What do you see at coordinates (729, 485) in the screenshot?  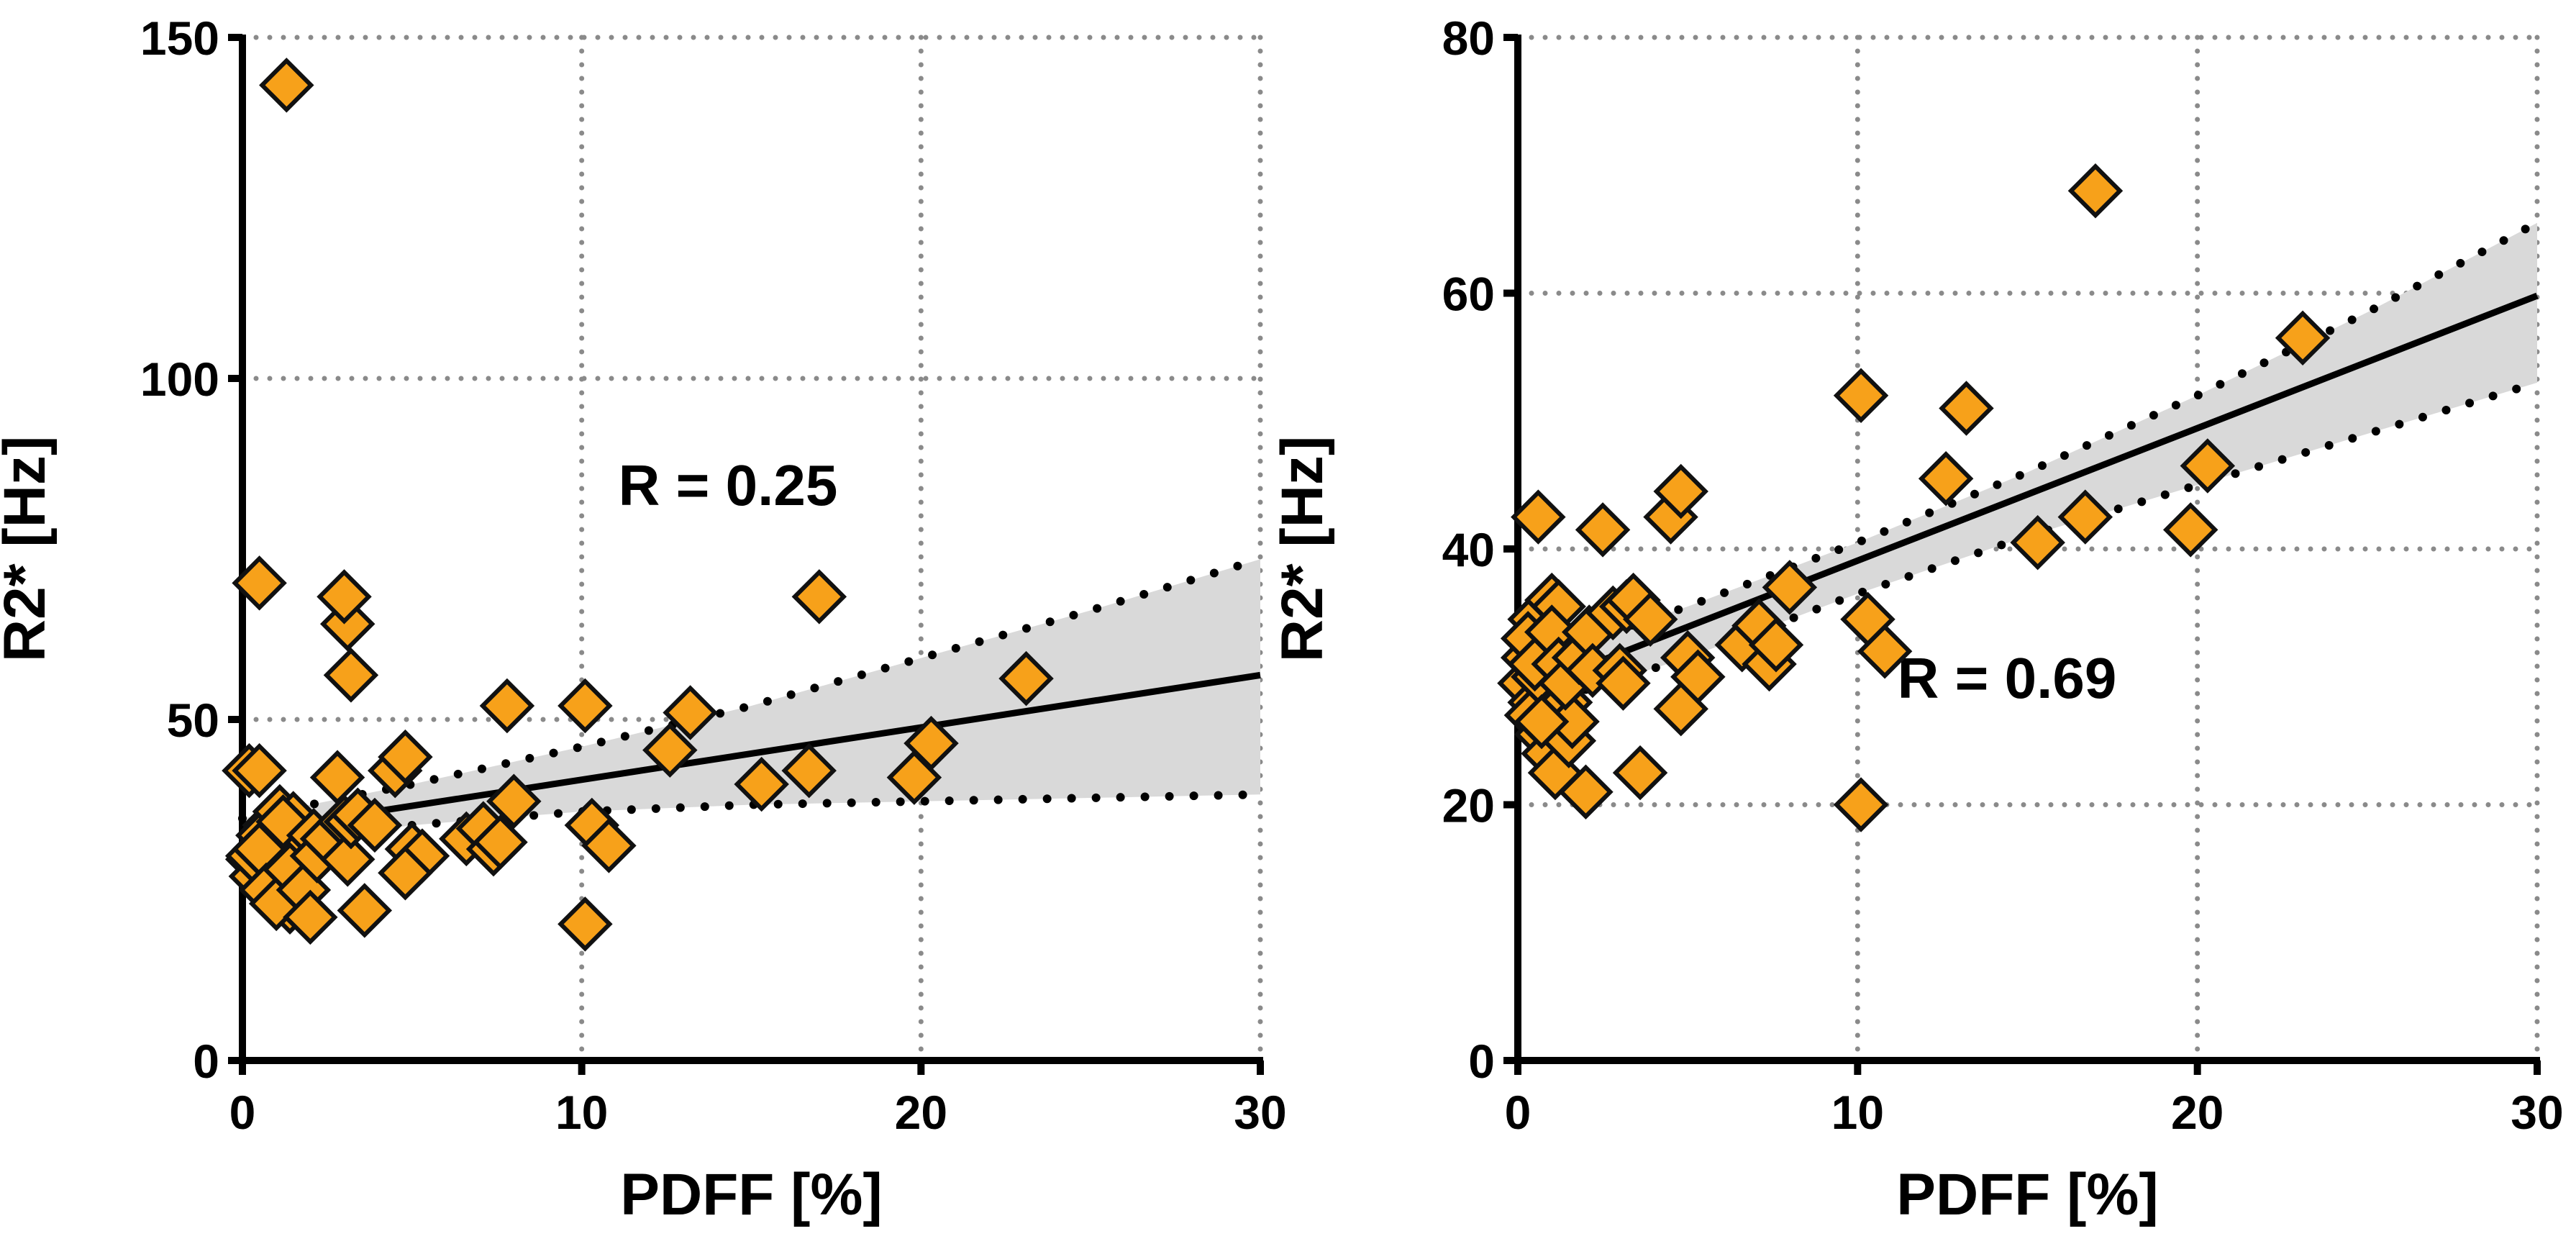 I see `correlation-annotation: R = 0.25` at bounding box center [729, 485].